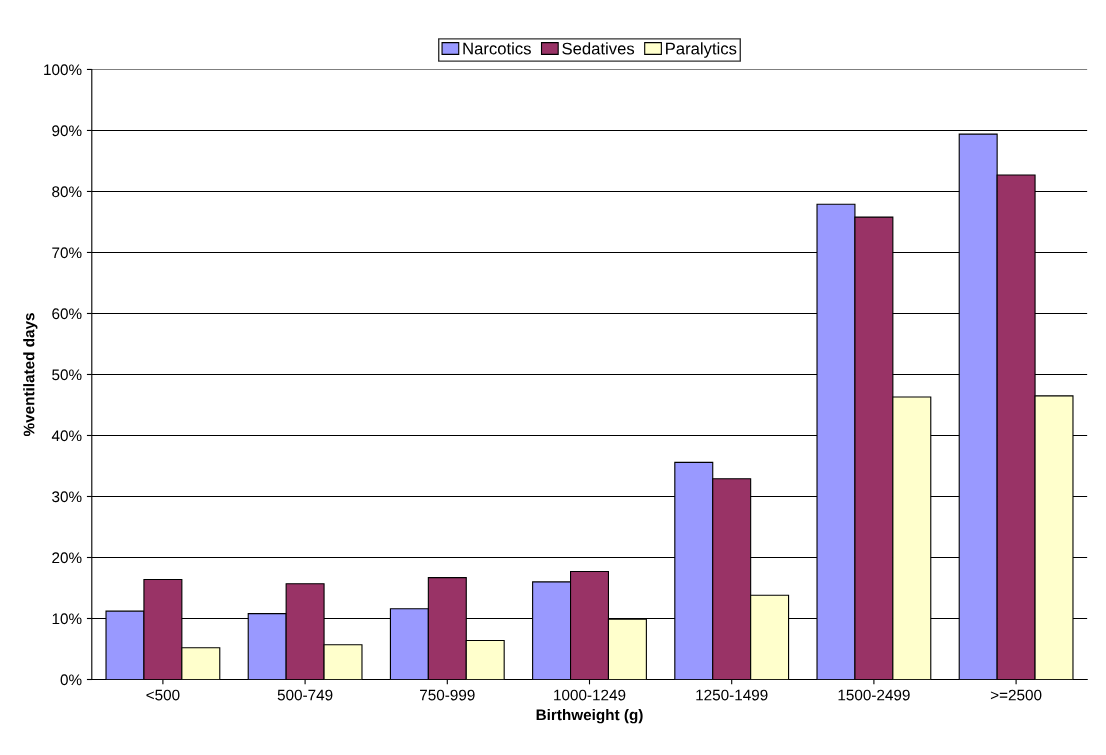 The width and height of the screenshot is (1106, 755). What do you see at coordinates (66, 436) in the screenshot?
I see `y-tick-label: 40%` at bounding box center [66, 436].